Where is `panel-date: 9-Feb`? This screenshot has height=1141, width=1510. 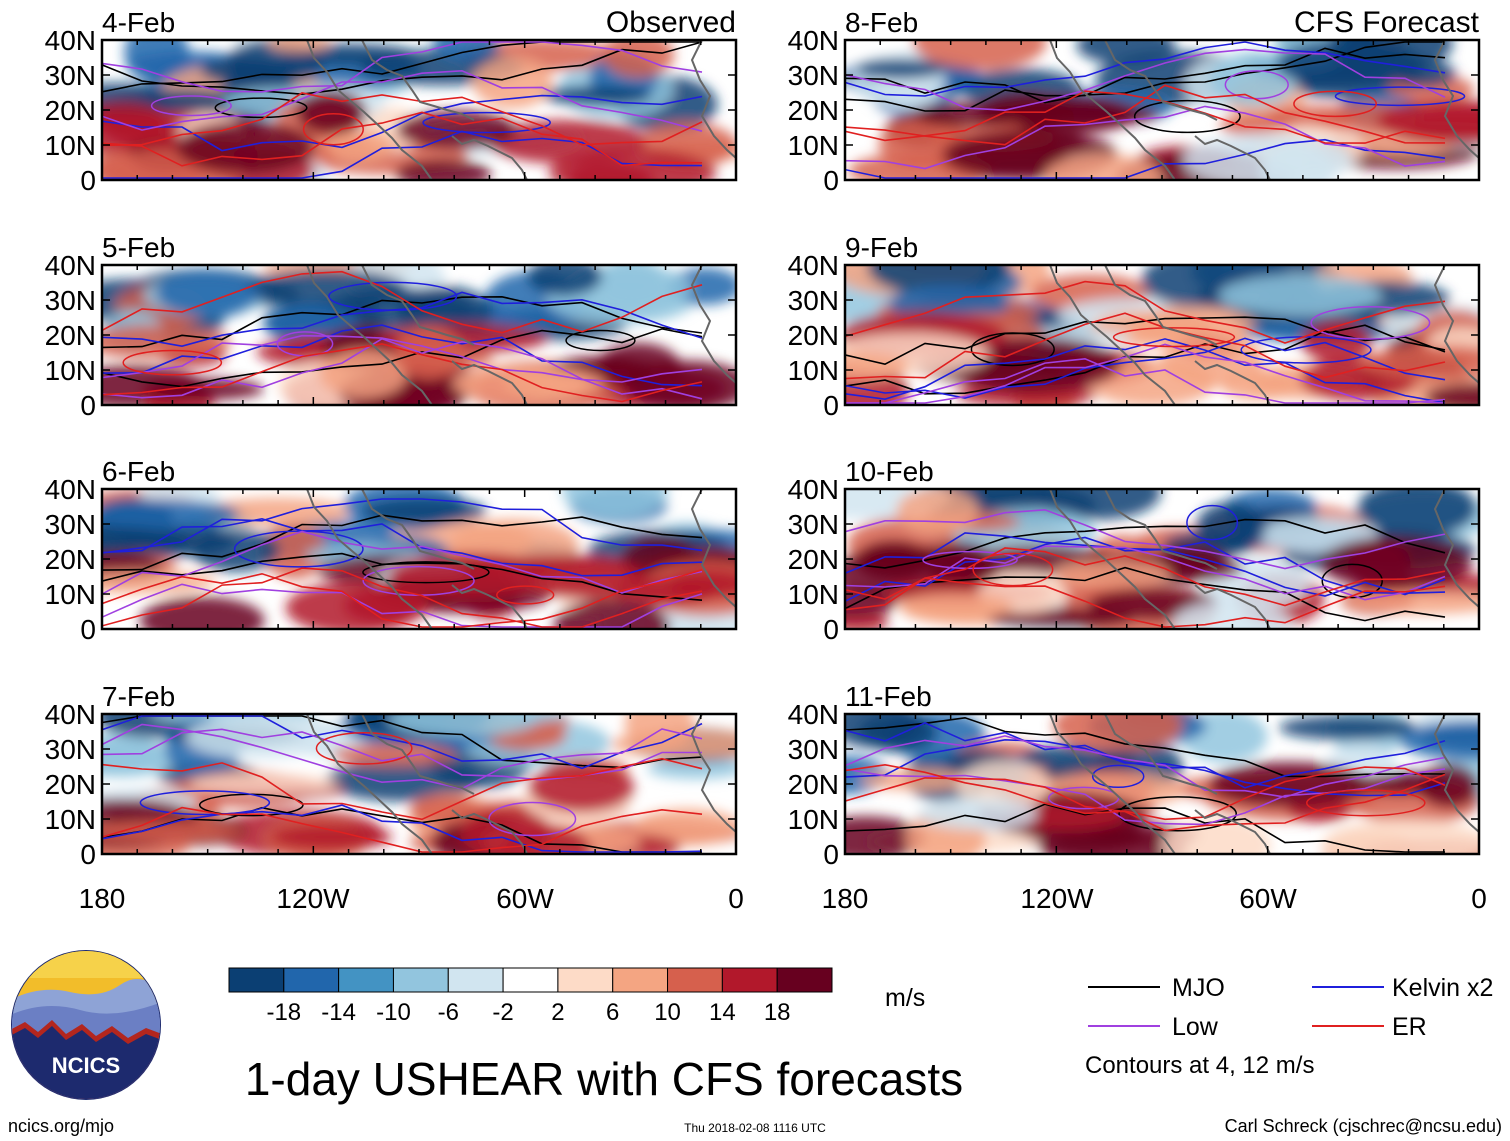 panel-date: 9-Feb is located at coordinates (881, 247).